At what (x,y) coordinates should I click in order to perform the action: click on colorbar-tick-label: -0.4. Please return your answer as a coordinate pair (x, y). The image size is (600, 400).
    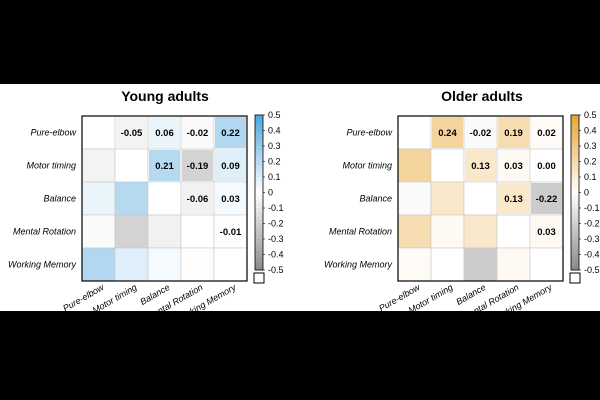
    Looking at the image, I should click on (276, 255).